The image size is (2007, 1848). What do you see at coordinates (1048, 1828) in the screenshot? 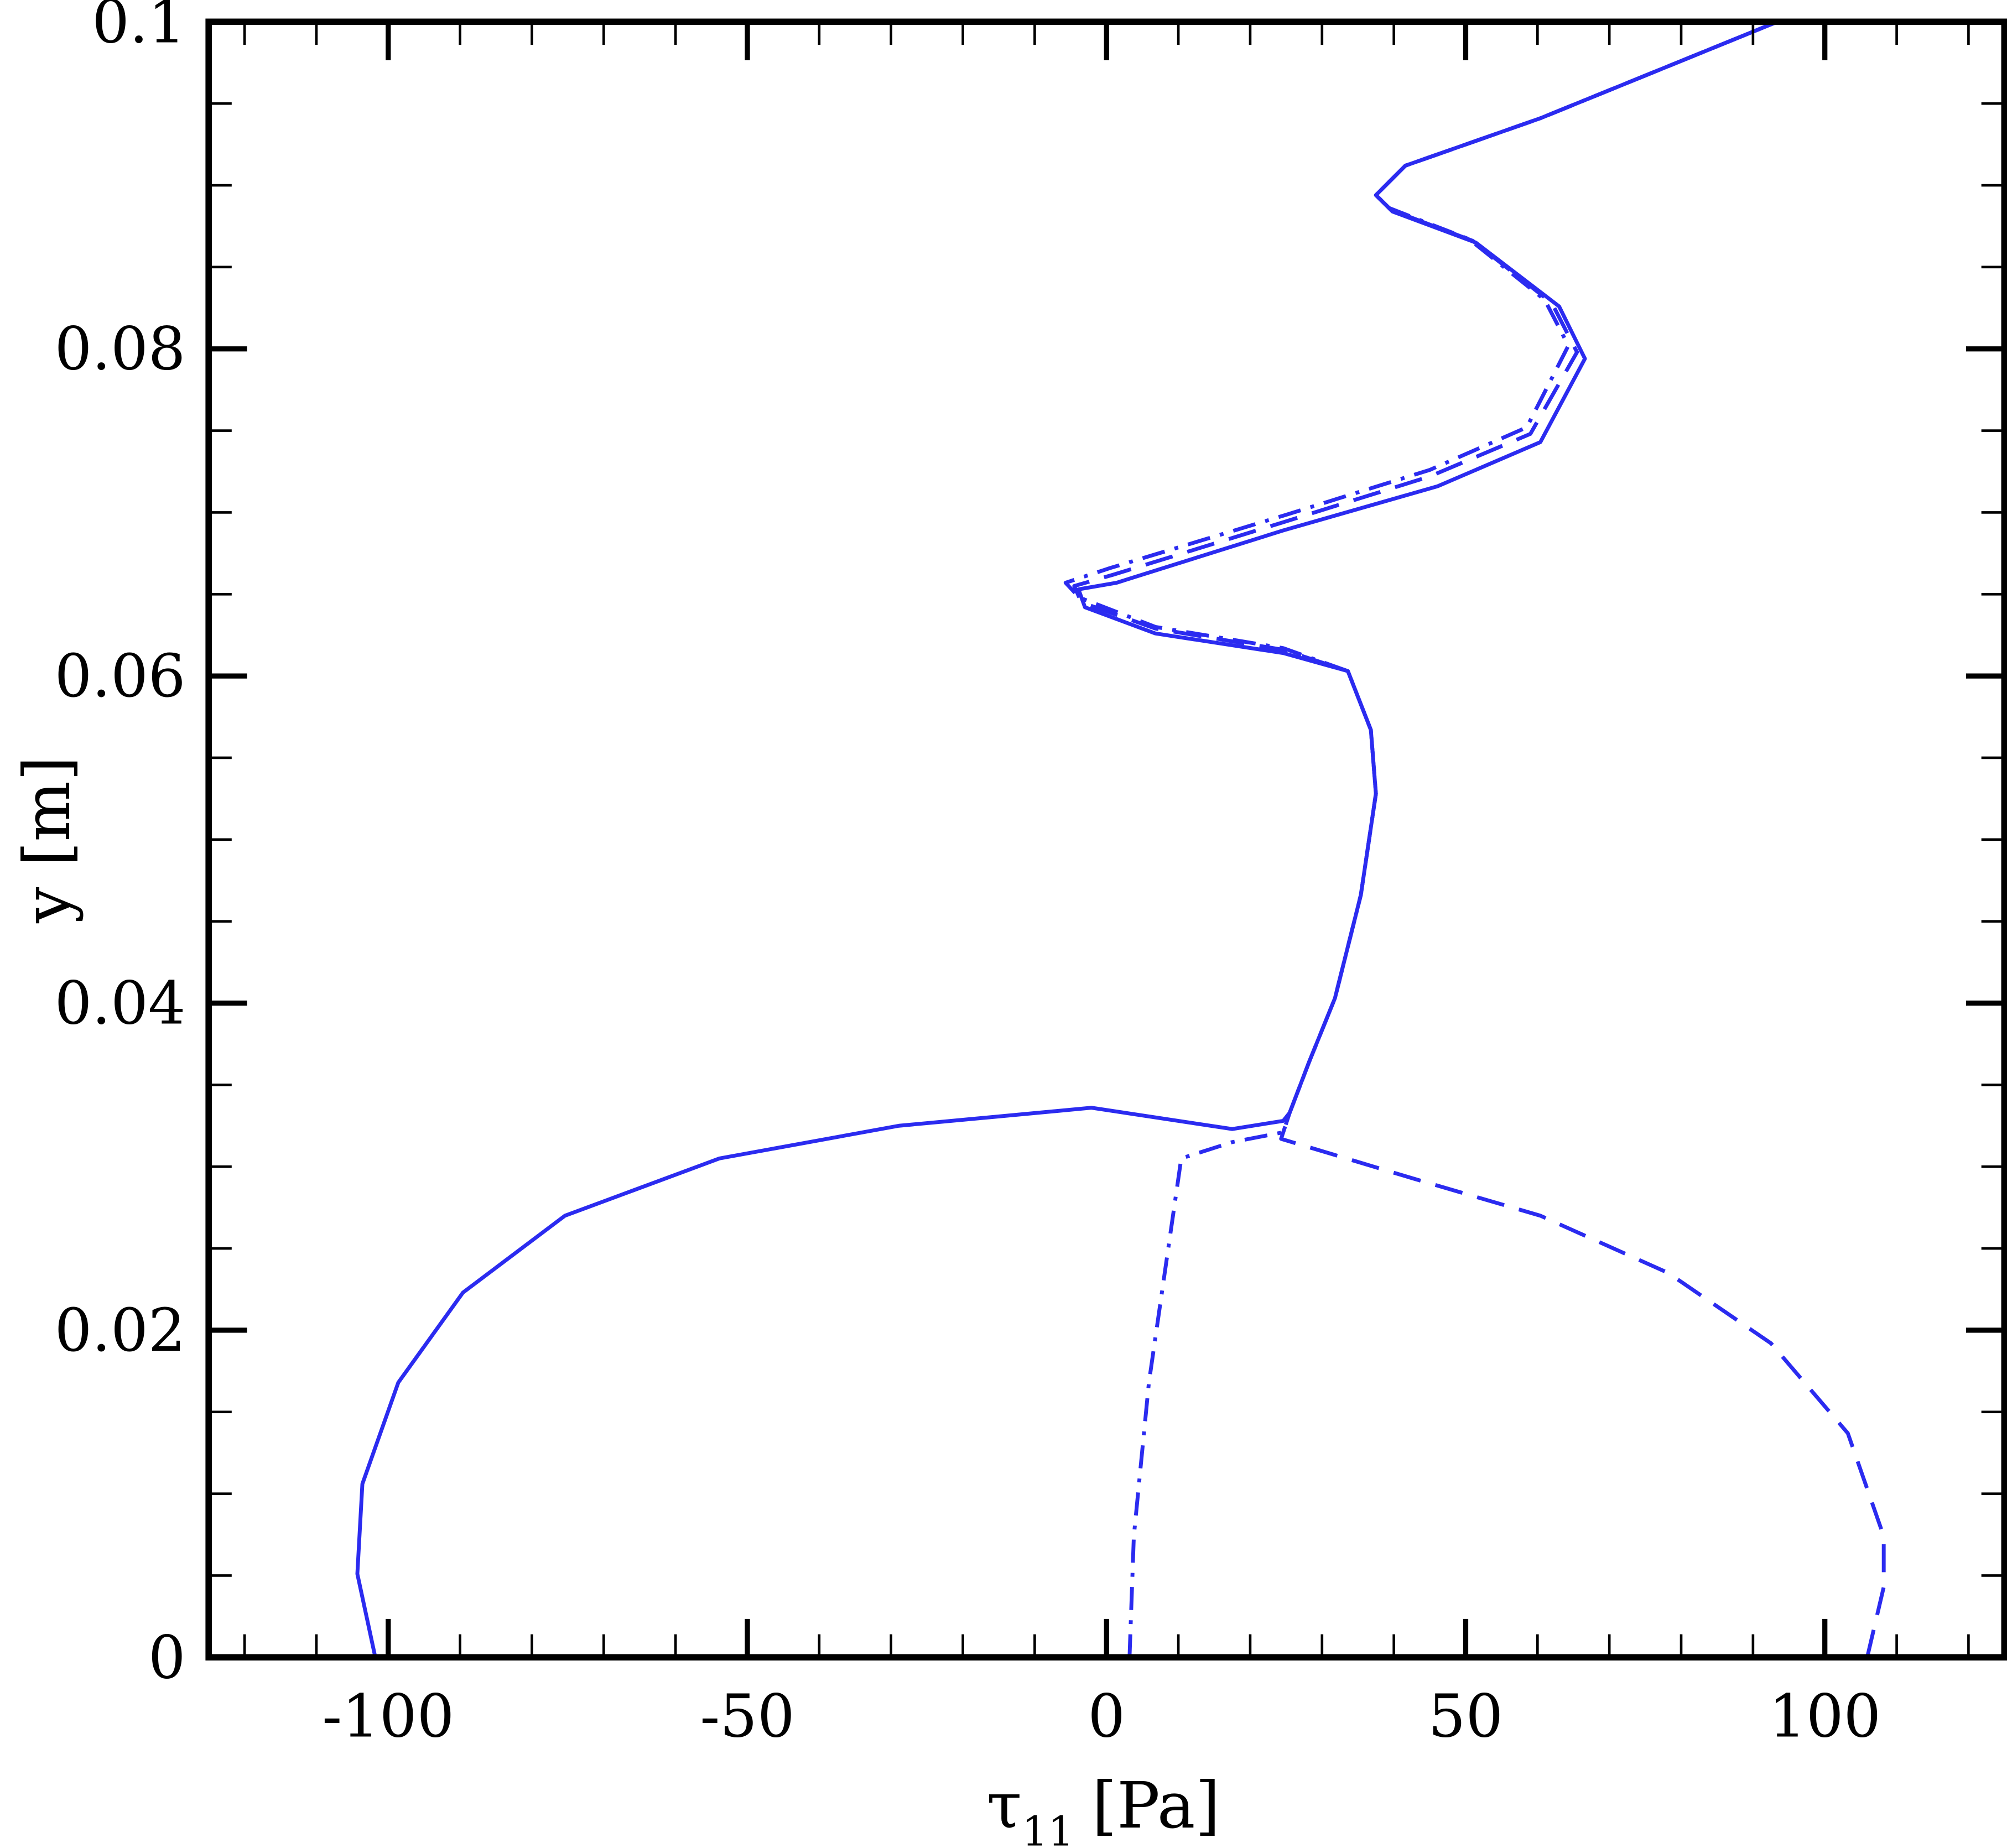
I see `x-label-subscript: 11` at bounding box center [1048, 1828].